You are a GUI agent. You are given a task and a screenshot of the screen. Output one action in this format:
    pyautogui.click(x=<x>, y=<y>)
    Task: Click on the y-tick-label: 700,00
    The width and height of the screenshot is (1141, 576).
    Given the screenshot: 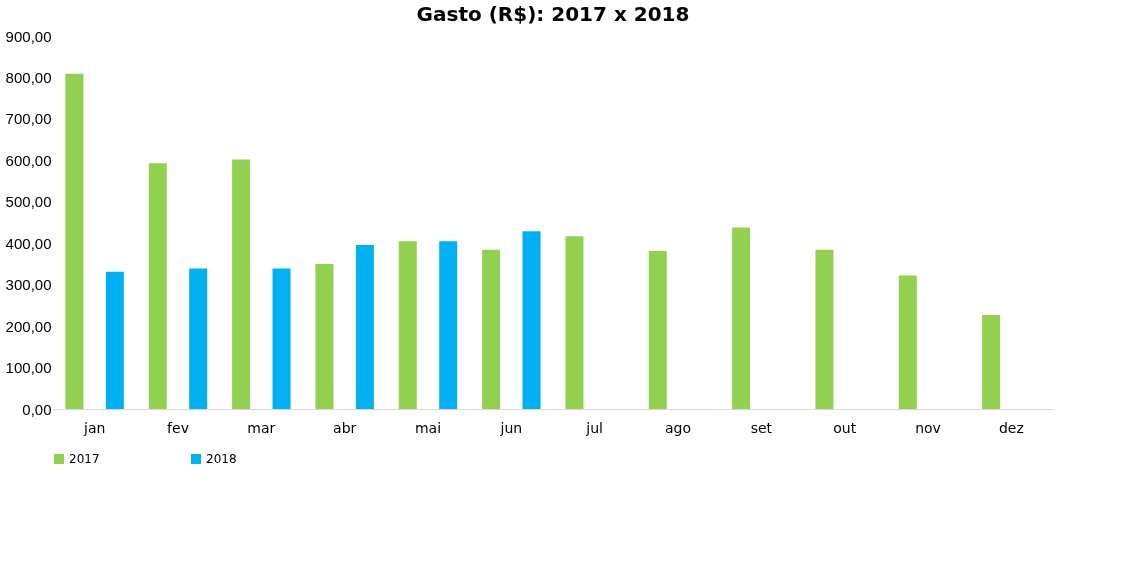 What is the action you would take?
    pyautogui.click(x=28, y=119)
    